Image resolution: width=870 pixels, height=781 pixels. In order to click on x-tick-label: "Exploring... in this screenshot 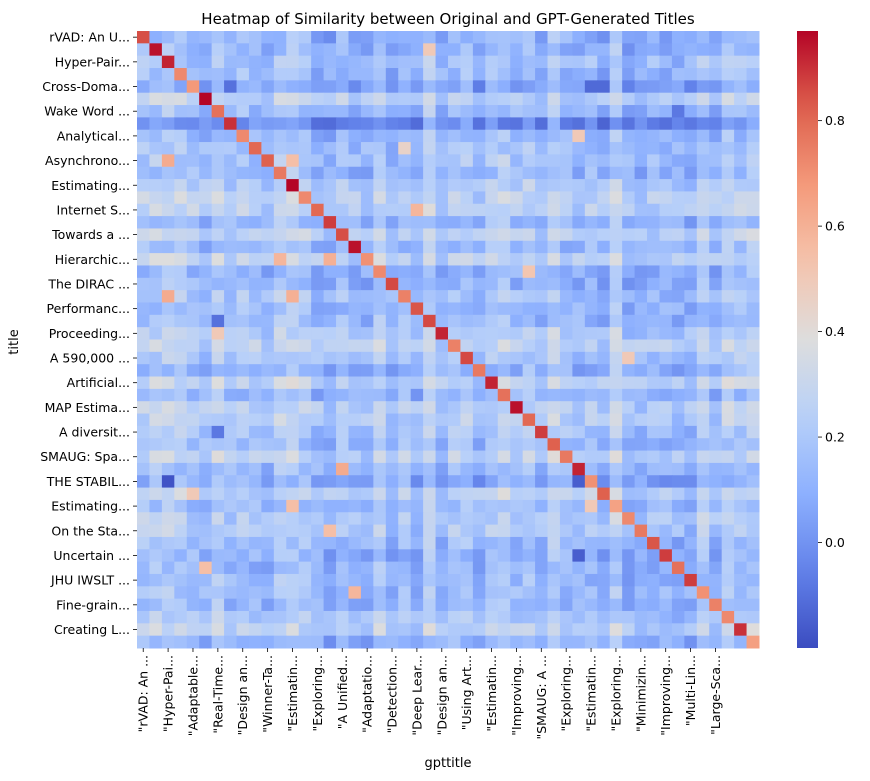, I will do `click(615, 693)`.